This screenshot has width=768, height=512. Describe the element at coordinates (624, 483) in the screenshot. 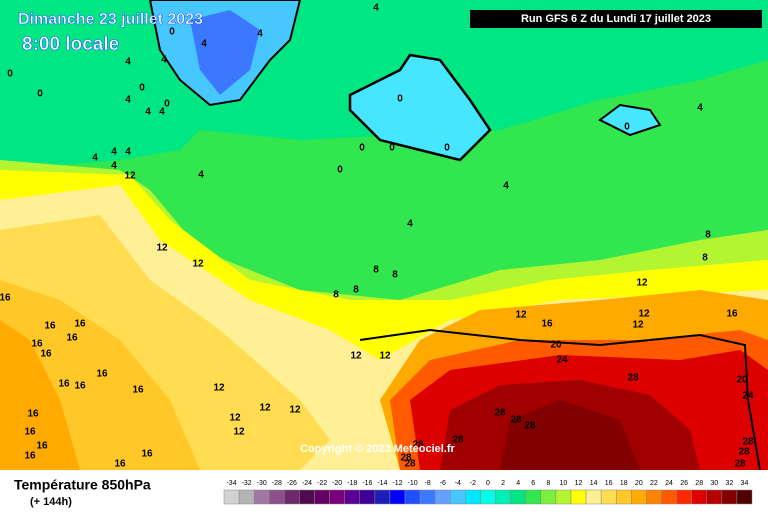

I see `scale-label: 18` at that location.